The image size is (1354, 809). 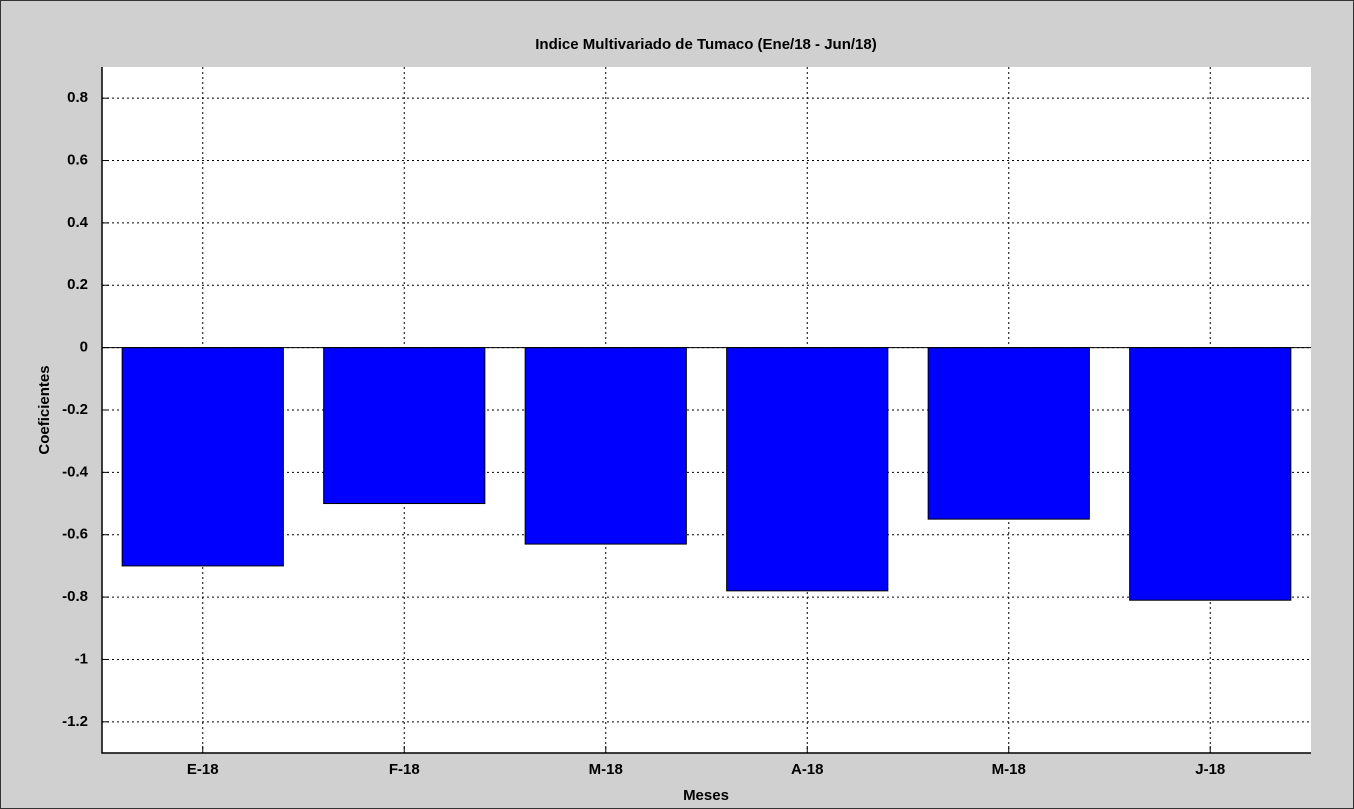 I want to click on y-tick-label: -0.2, so click(x=75, y=409).